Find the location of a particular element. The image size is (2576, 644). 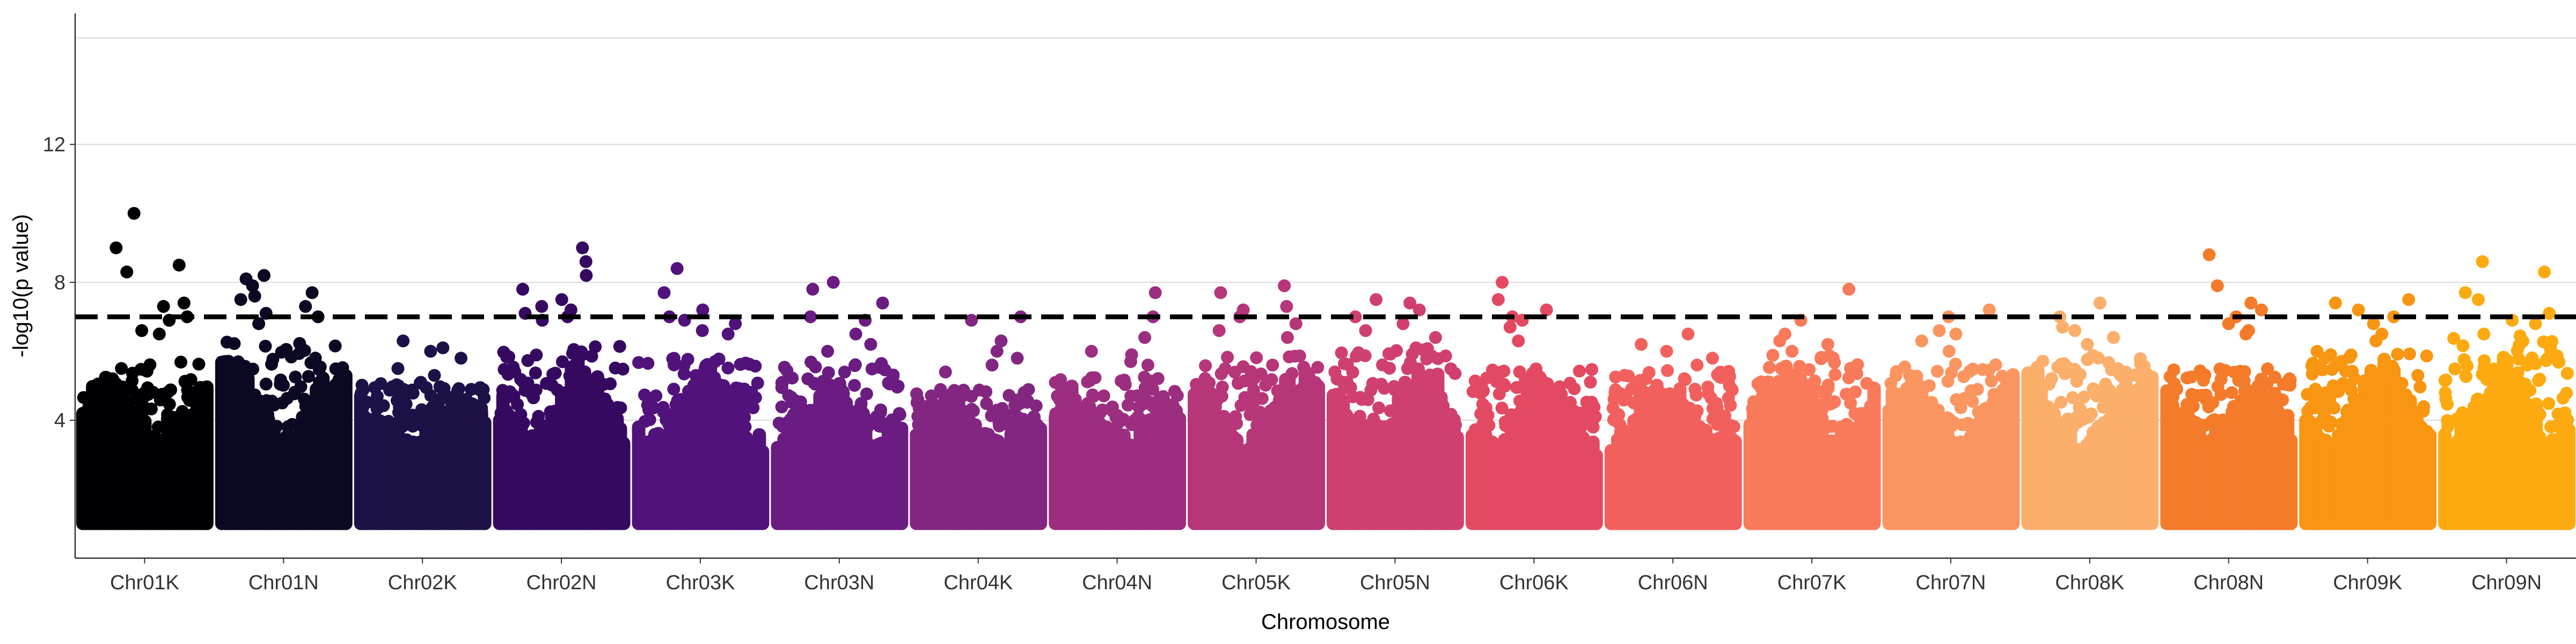

x-tick-label: Chr09K is located at coordinates (2367, 583).